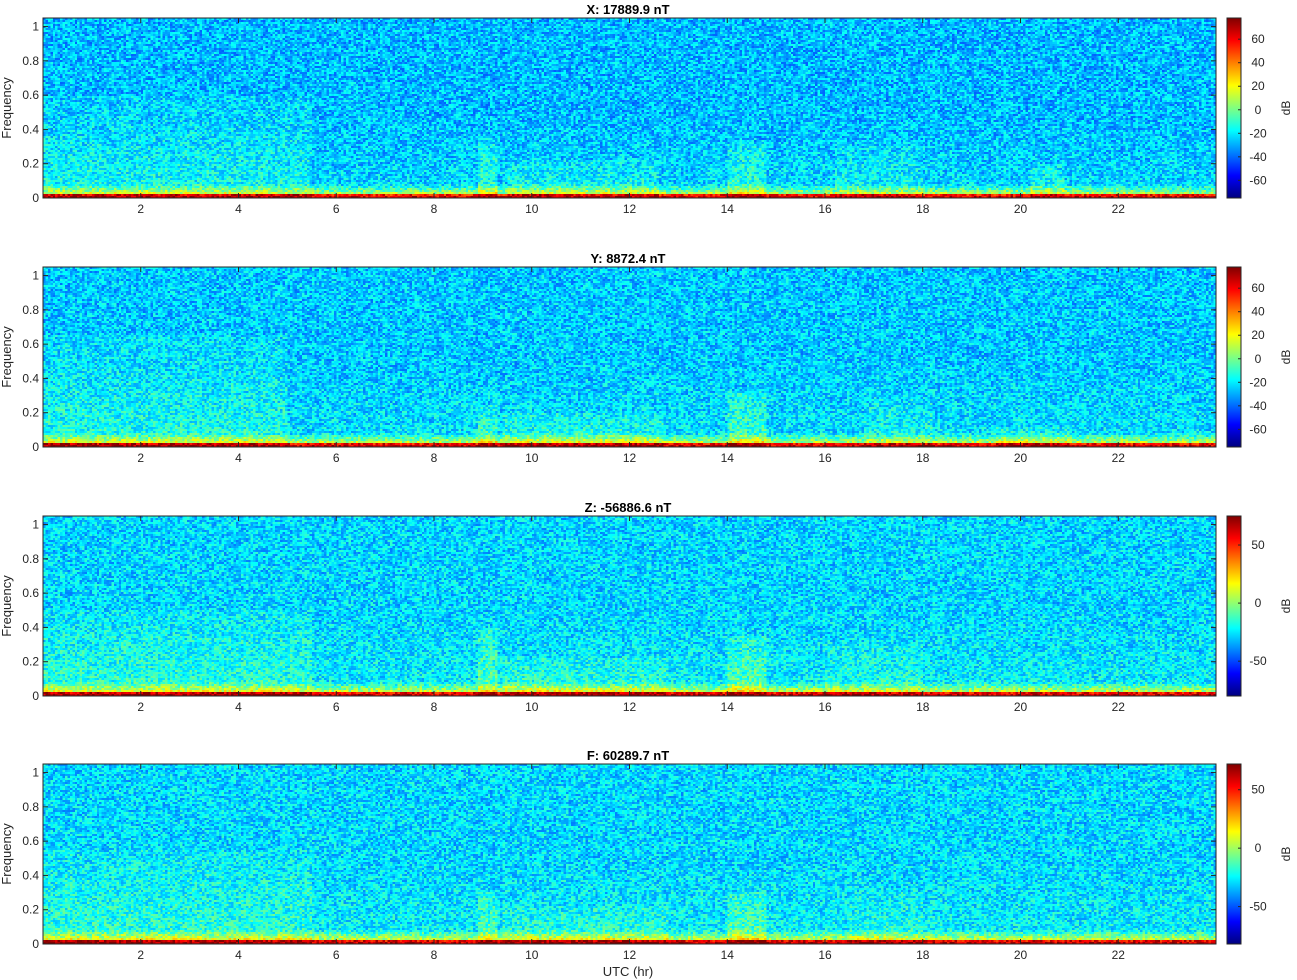 Image resolution: width=1297 pixels, height=980 pixels. What do you see at coordinates (627, 9) in the screenshot?
I see `panel-title: X: 17889.9 nT` at bounding box center [627, 9].